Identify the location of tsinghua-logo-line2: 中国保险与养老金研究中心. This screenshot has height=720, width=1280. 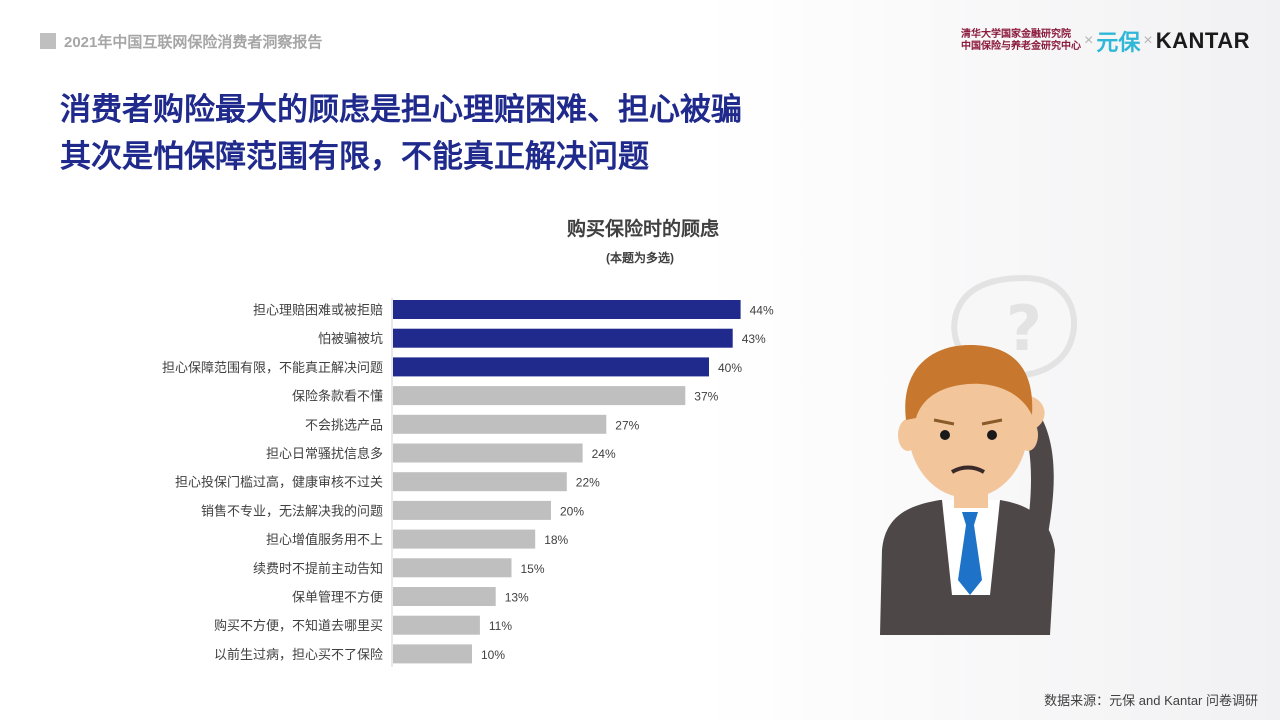
(1021, 46).